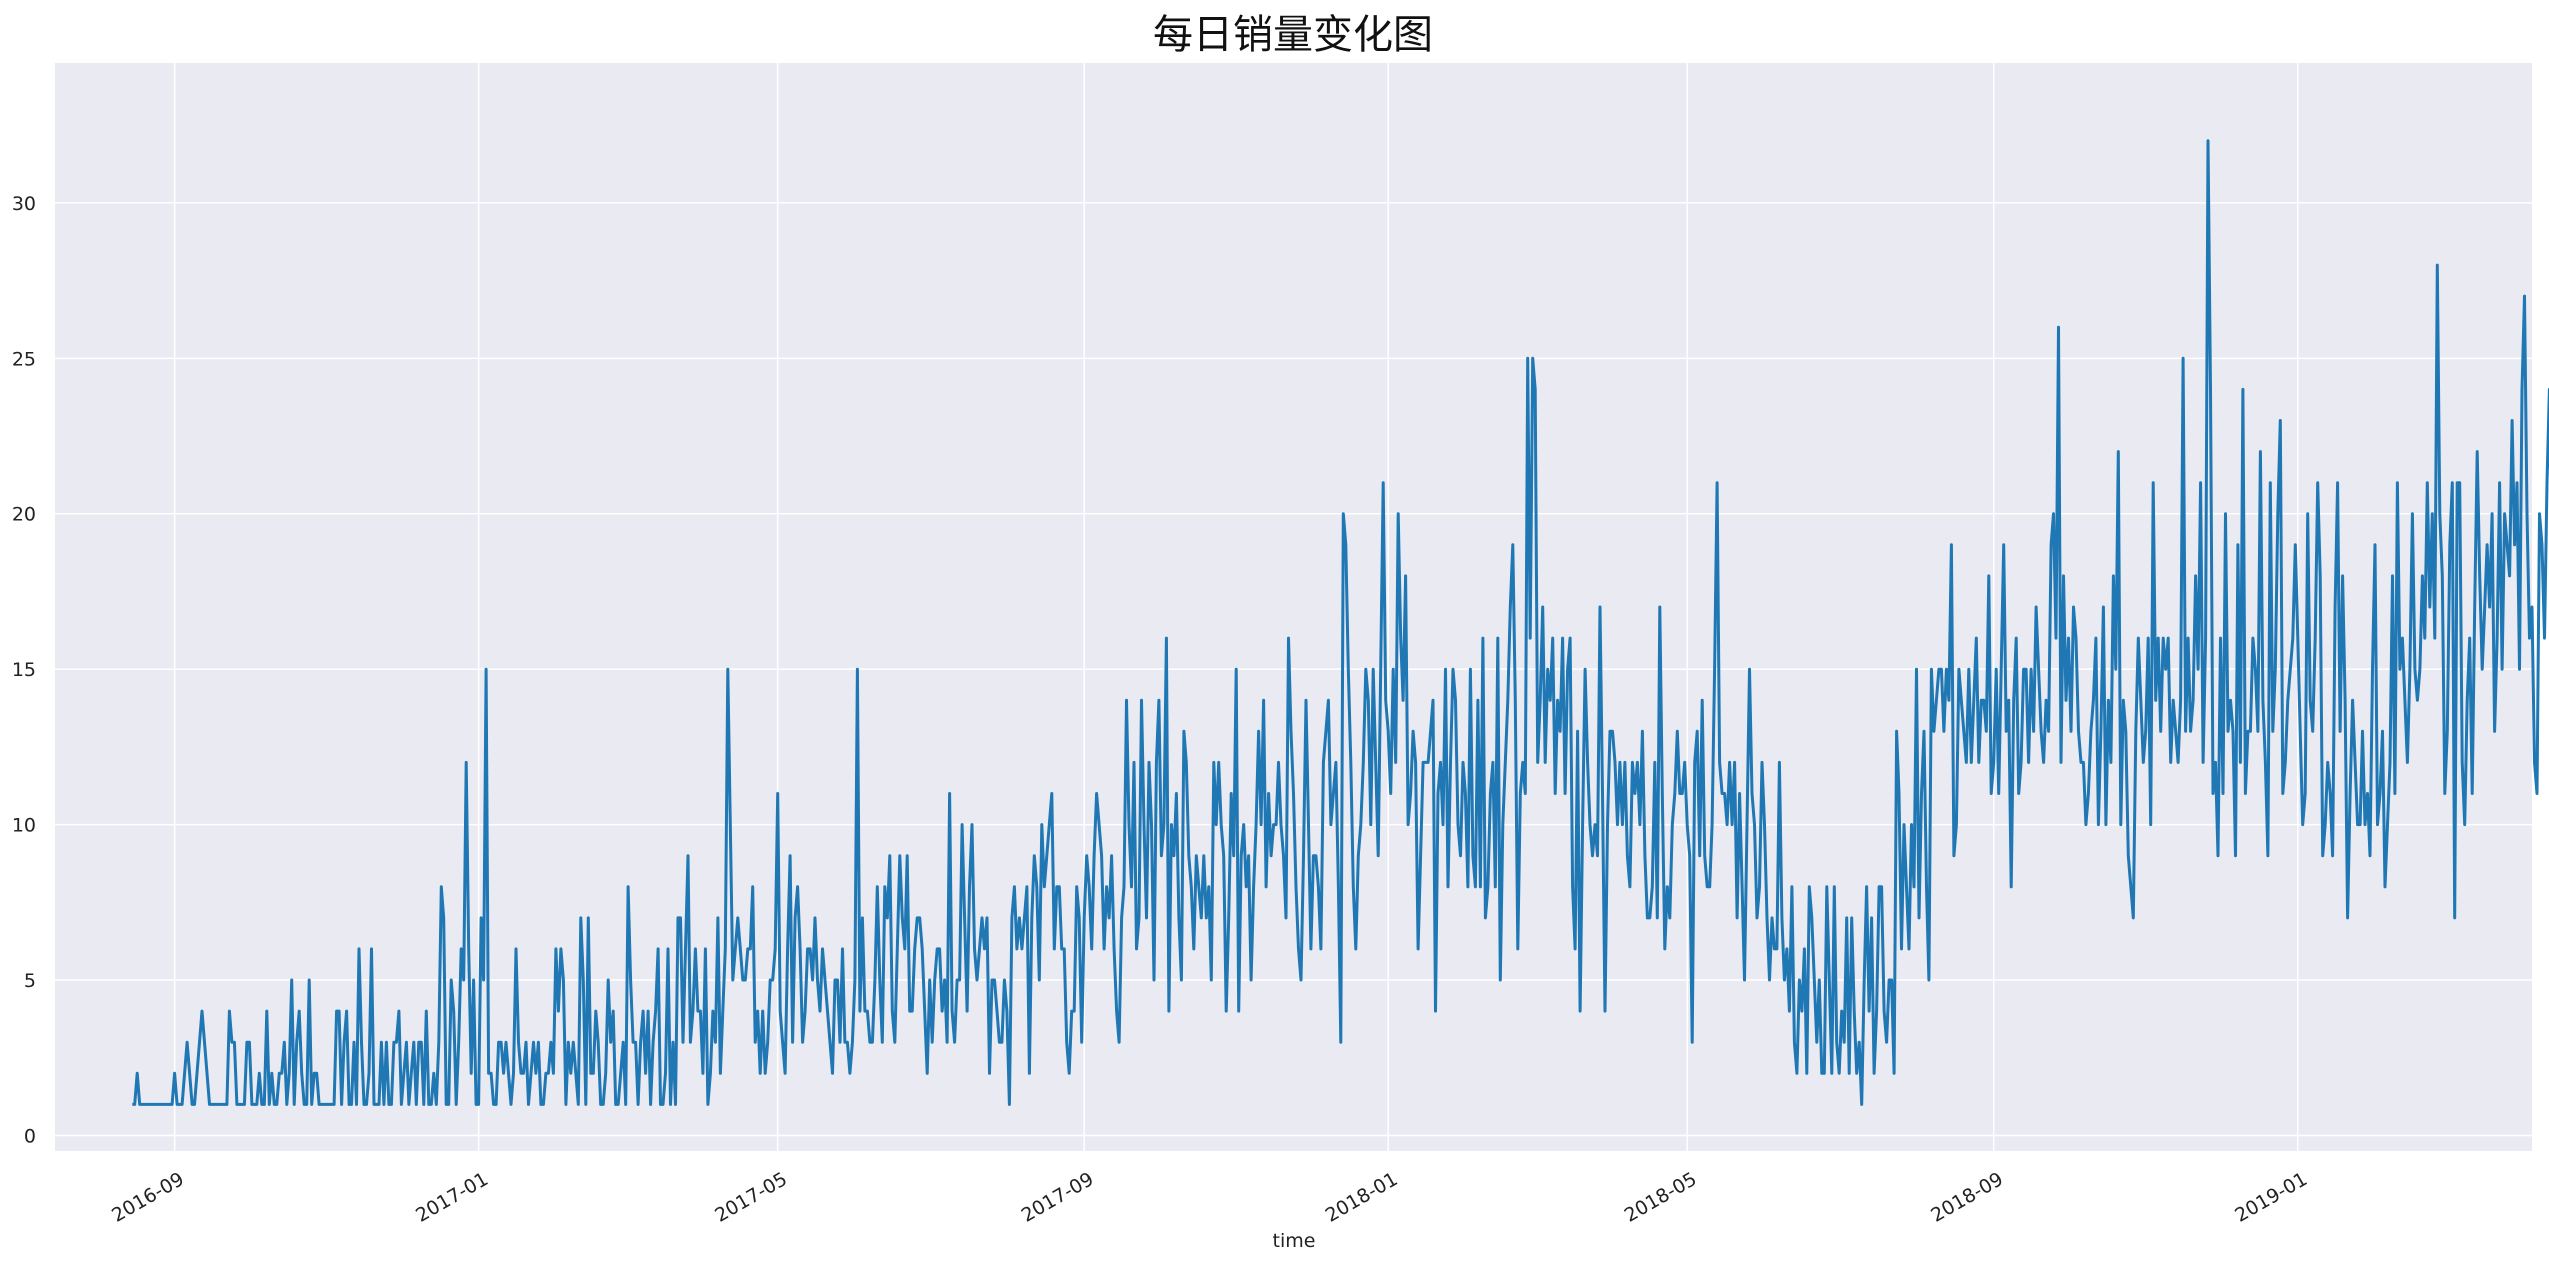 This screenshot has width=2549, height=1264. I want to click on y-tick-label: 5, so click(30, 981).